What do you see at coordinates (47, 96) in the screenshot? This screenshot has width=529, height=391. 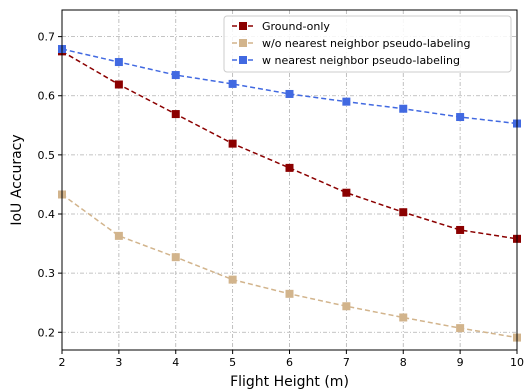 I see `y-tick-label: 0.6` at bounding box center [47, 96].